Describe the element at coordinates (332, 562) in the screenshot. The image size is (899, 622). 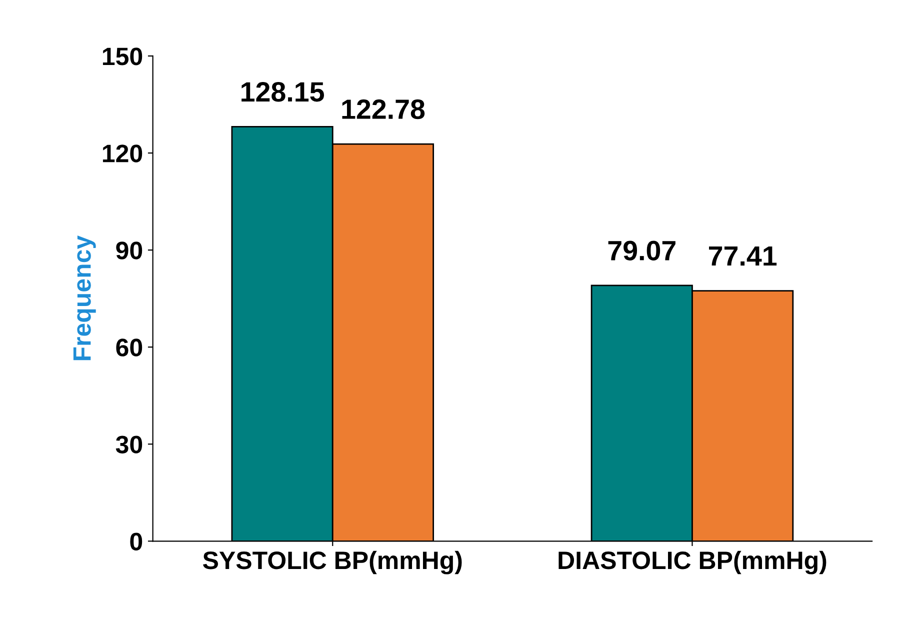
I see `x-tick-label: SYSTOLIC BP(mmHg)` at that location.